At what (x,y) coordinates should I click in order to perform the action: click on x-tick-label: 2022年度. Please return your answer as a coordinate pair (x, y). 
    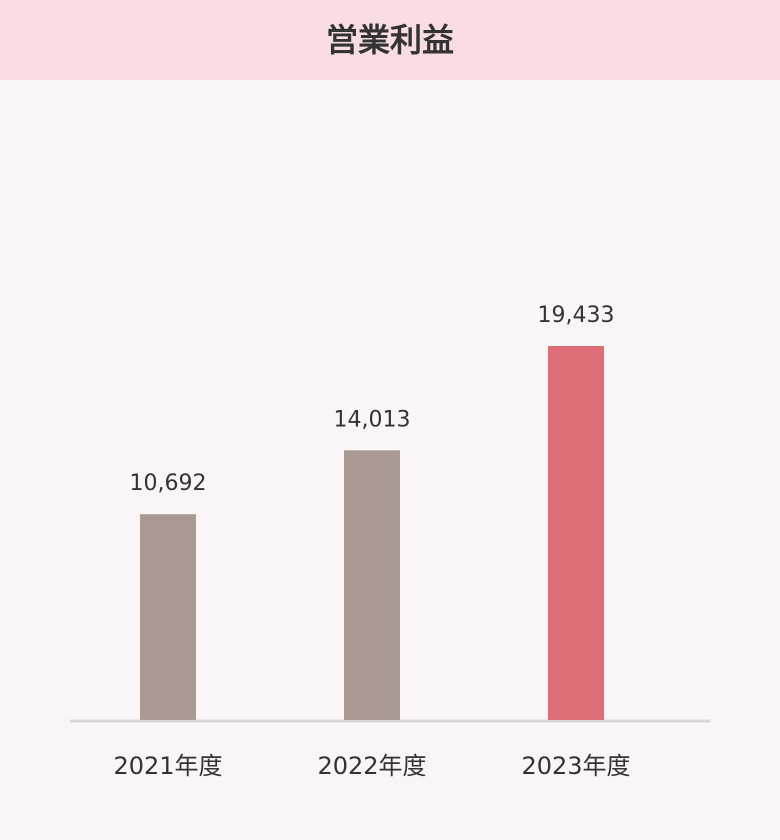
    Looking at the image, I should click on (371, 766).